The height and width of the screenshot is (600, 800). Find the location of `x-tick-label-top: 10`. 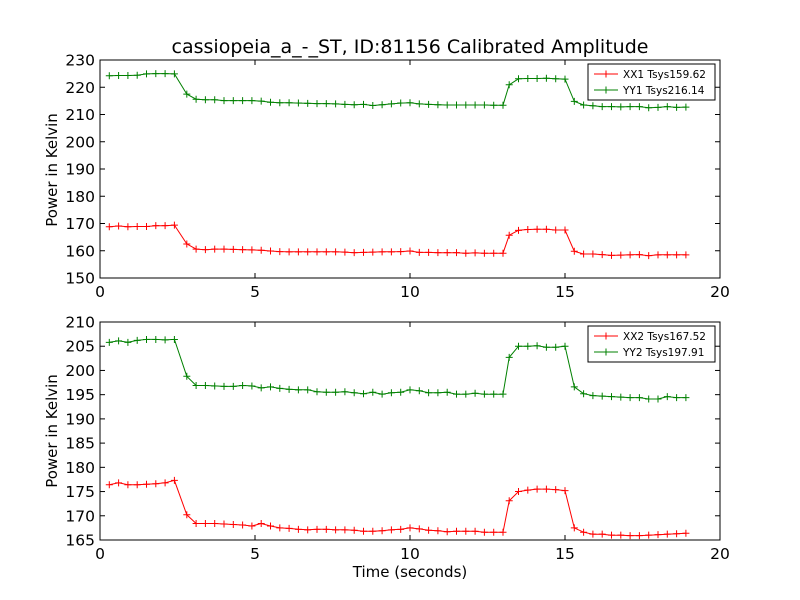

x-tick-label-top: 10 is located at coordinates (410, 292).